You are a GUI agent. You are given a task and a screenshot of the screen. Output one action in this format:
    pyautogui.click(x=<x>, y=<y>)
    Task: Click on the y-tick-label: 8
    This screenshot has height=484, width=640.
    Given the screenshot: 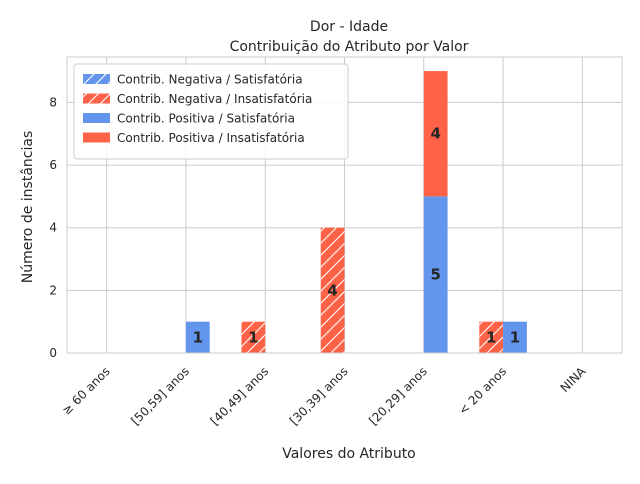 What is the action you would take?
    pyautogui.click(x=53, y=102)
    